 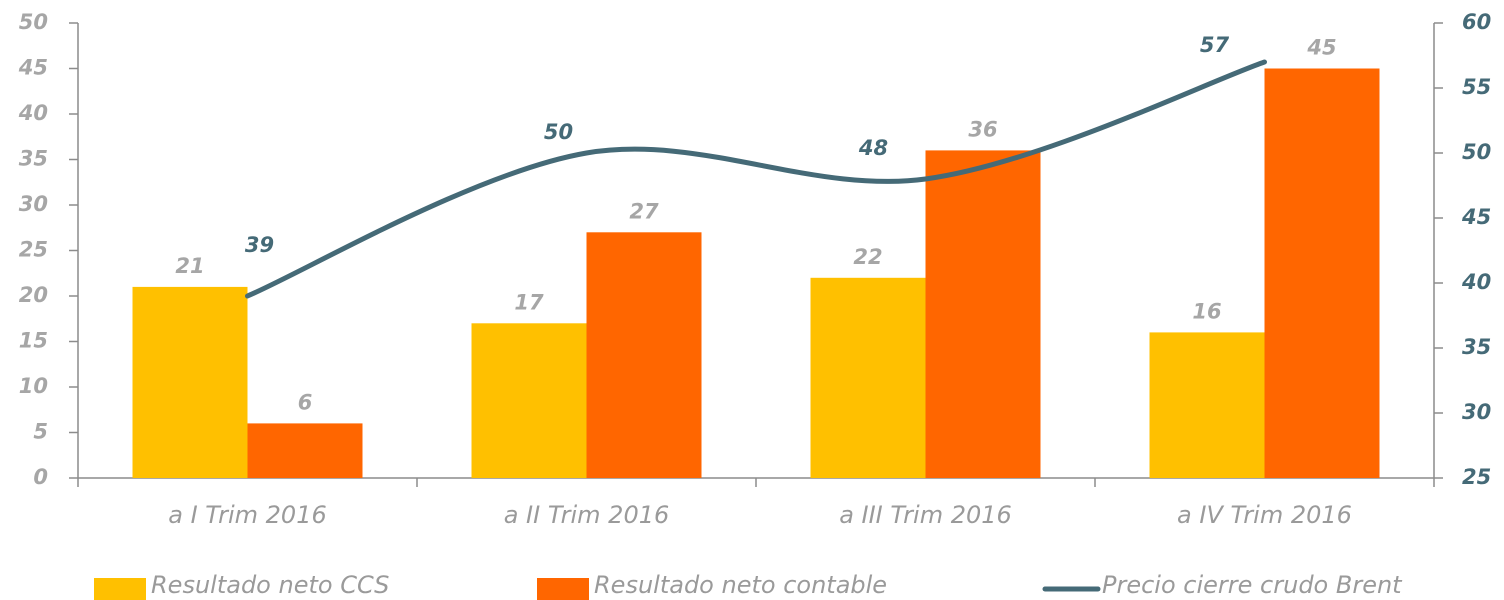 What do you see at coordinates (1476, 412) in the screenshot?
I see `y2-tick-label: 30` at bounding box center [1476, 412].